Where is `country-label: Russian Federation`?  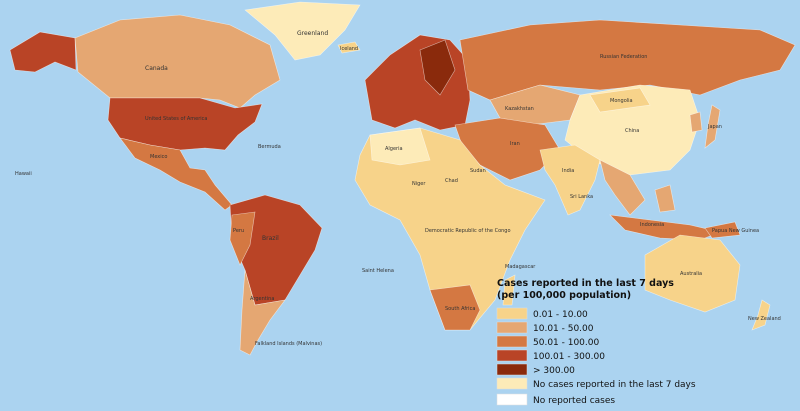 country-label: Russian Federation is located at coordinates (623, 57).